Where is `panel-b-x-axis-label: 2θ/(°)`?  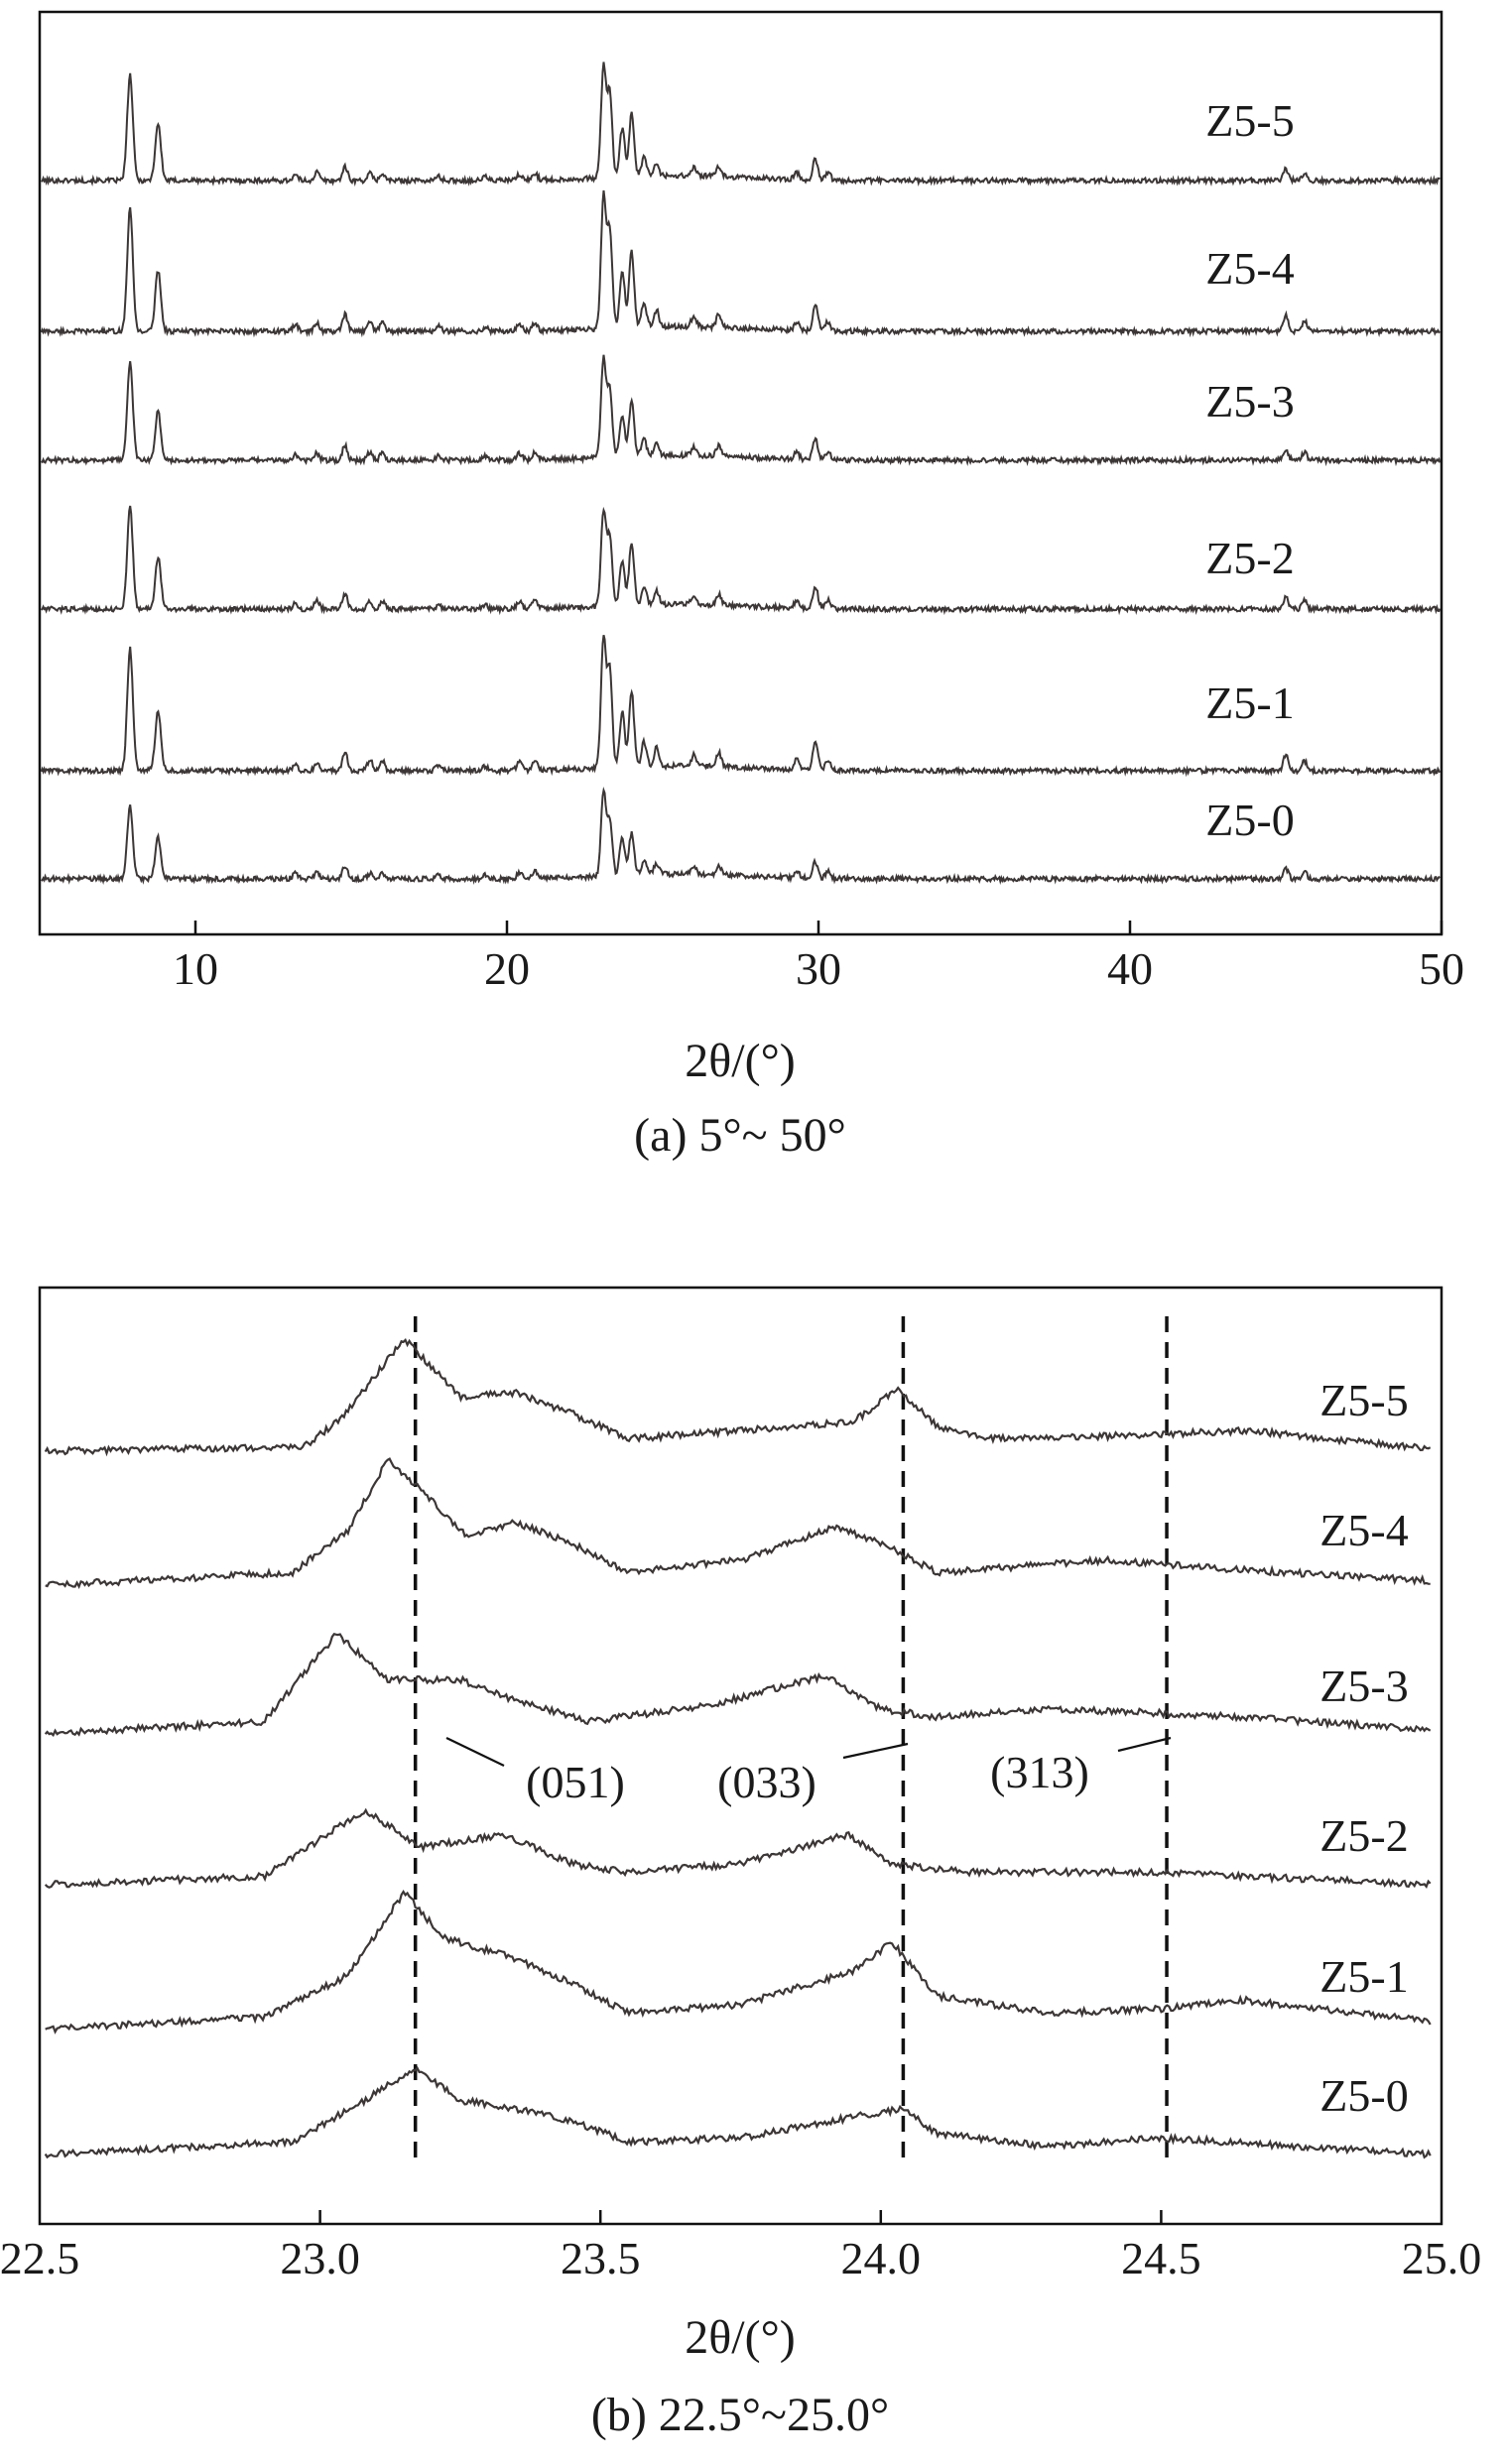
panel-b-x-axis-label: 2θ/(°) is located at coordinates (740, 2338).